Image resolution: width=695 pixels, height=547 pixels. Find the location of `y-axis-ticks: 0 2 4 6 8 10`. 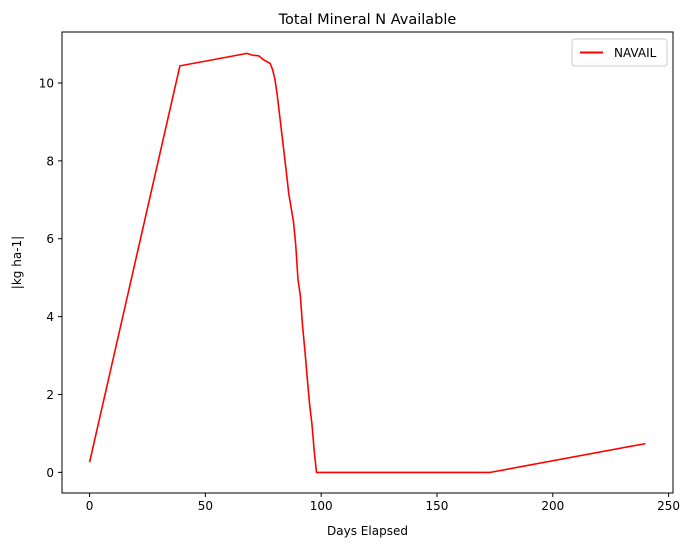

y-axis-ticks: 0 2 4 6 8 10 is located at coordinates (50, 278).